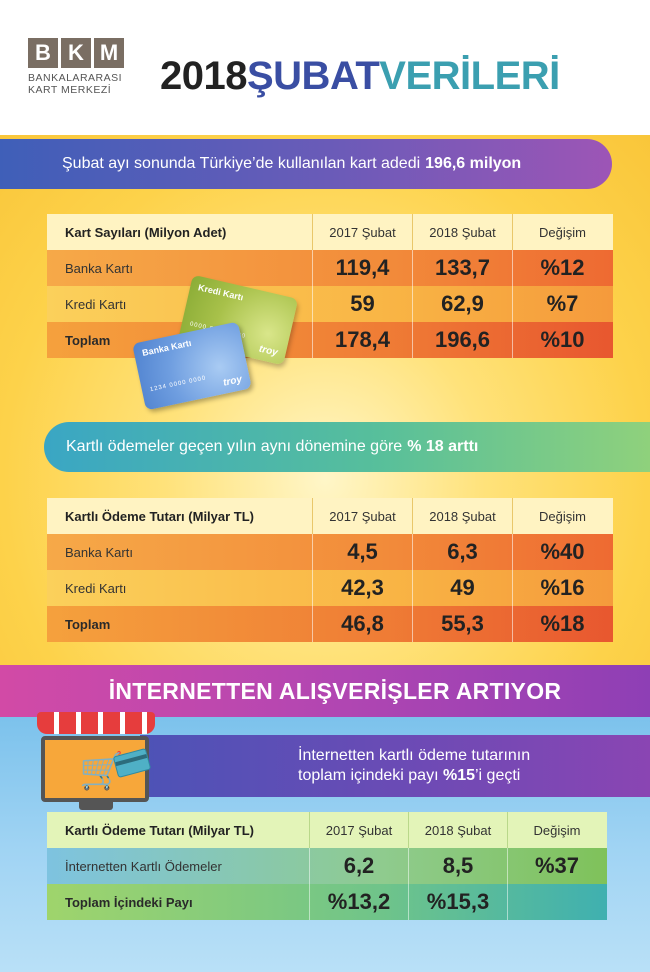 This screenshot has width=650, height=972. Describe the element at coordinates (178, 384) in the screenshot. I see `blue-card-number: 1234 0000 0000` at that location.